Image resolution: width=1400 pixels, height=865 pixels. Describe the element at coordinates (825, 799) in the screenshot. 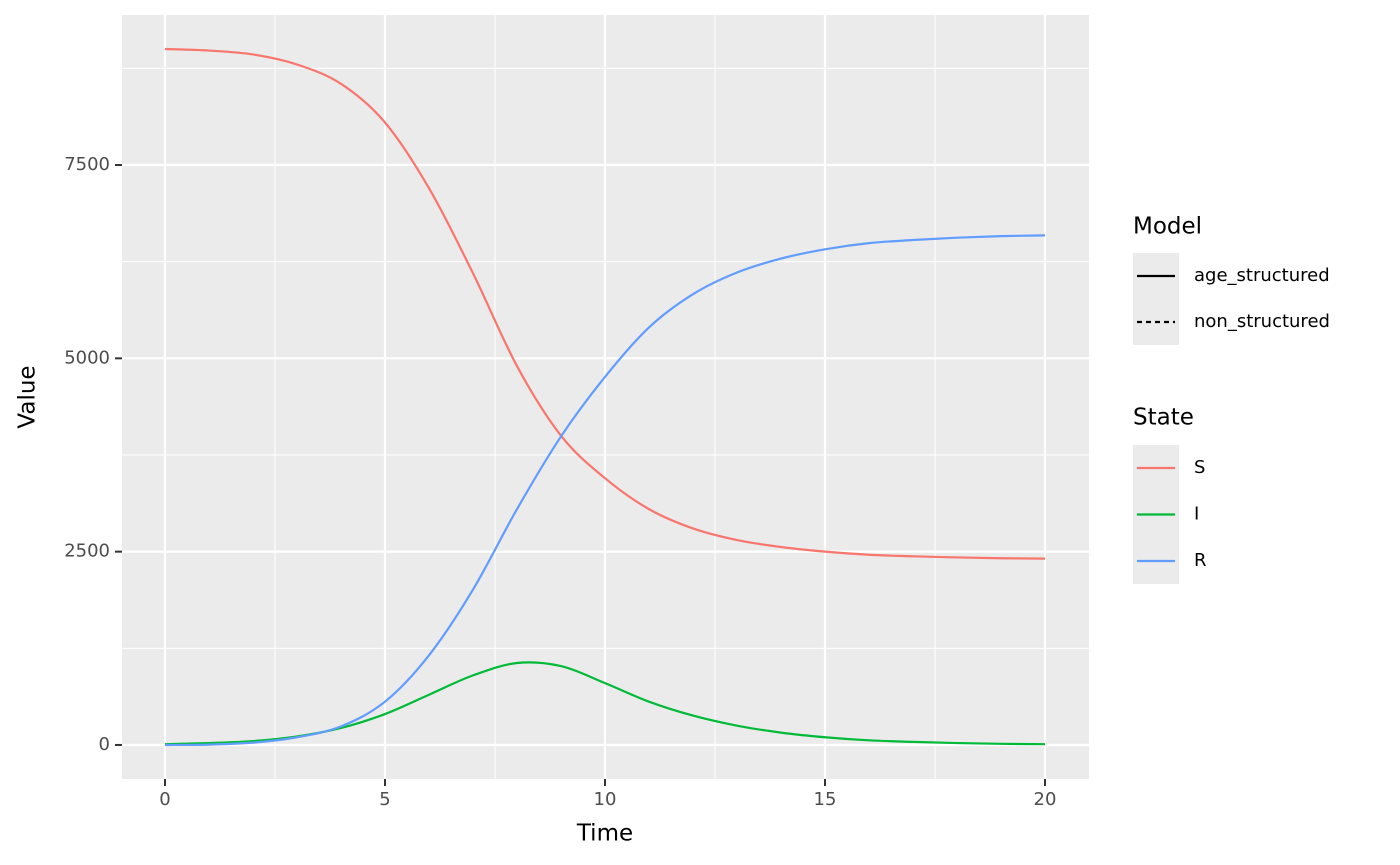

I see `x-tick-label: 15` at that location.